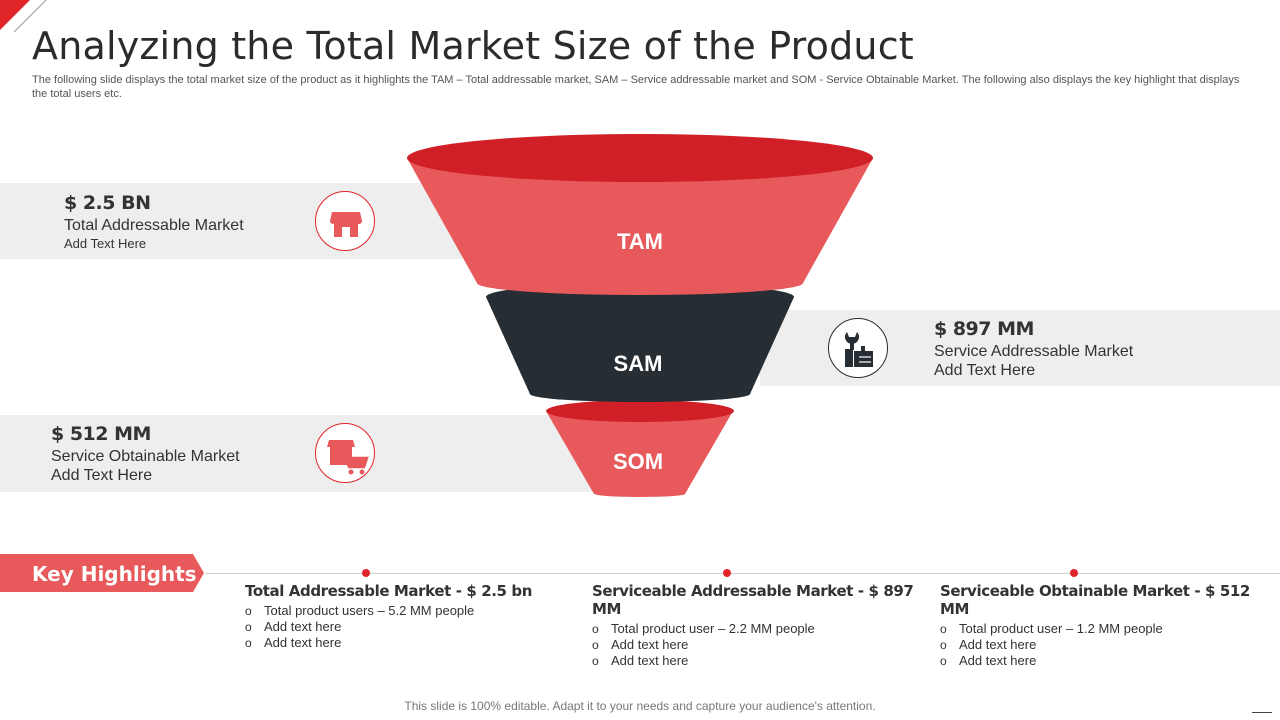 The height and width of the screenshot is (720, 1280). What do you see at coordinates (345, 453) in the screenshot?
I see `shop-cart-icon` at bounding box center [345, 453].